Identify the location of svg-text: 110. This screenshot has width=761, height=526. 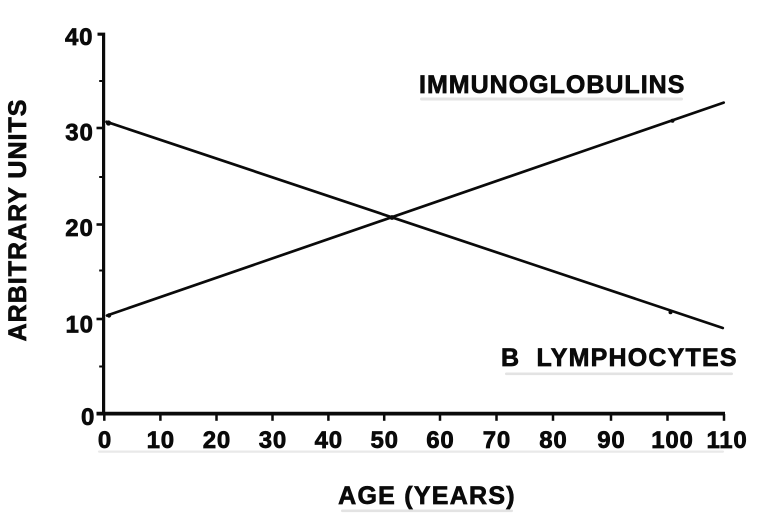
(726, 440).